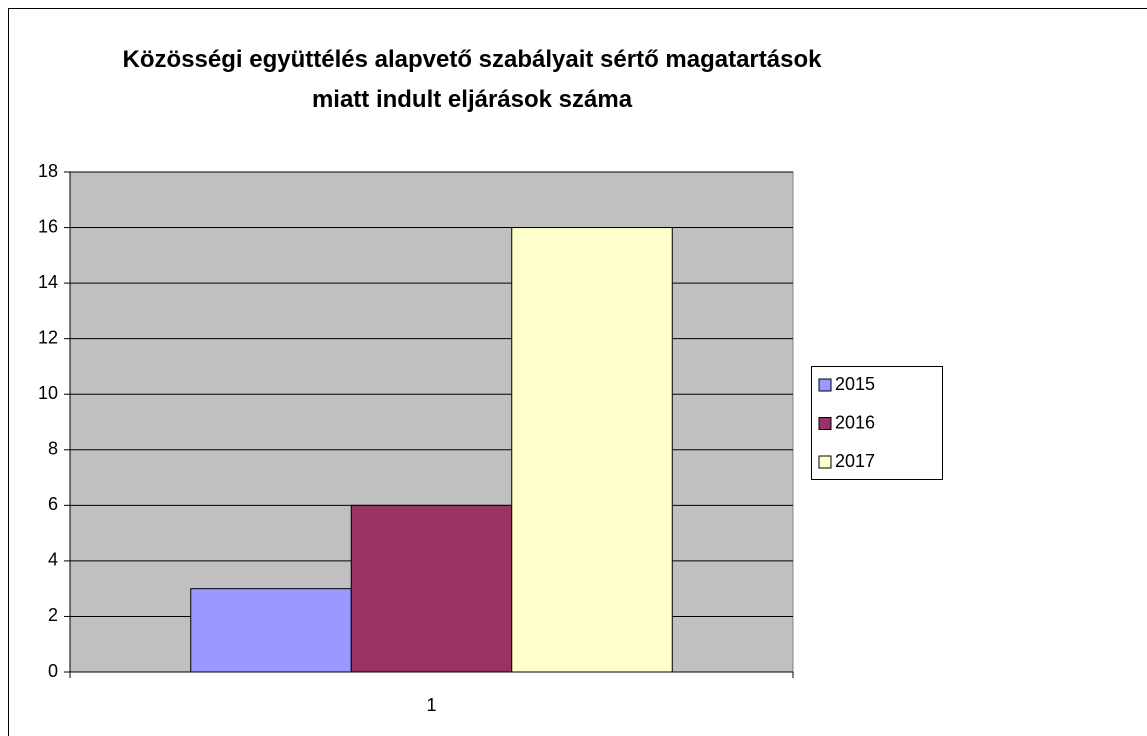 This screenshot has width=1147, height=736. What do you see at coordinates (48, 337) in the screenshot?
I see `y-tick-label: 12` at bounding box center [48, 337].